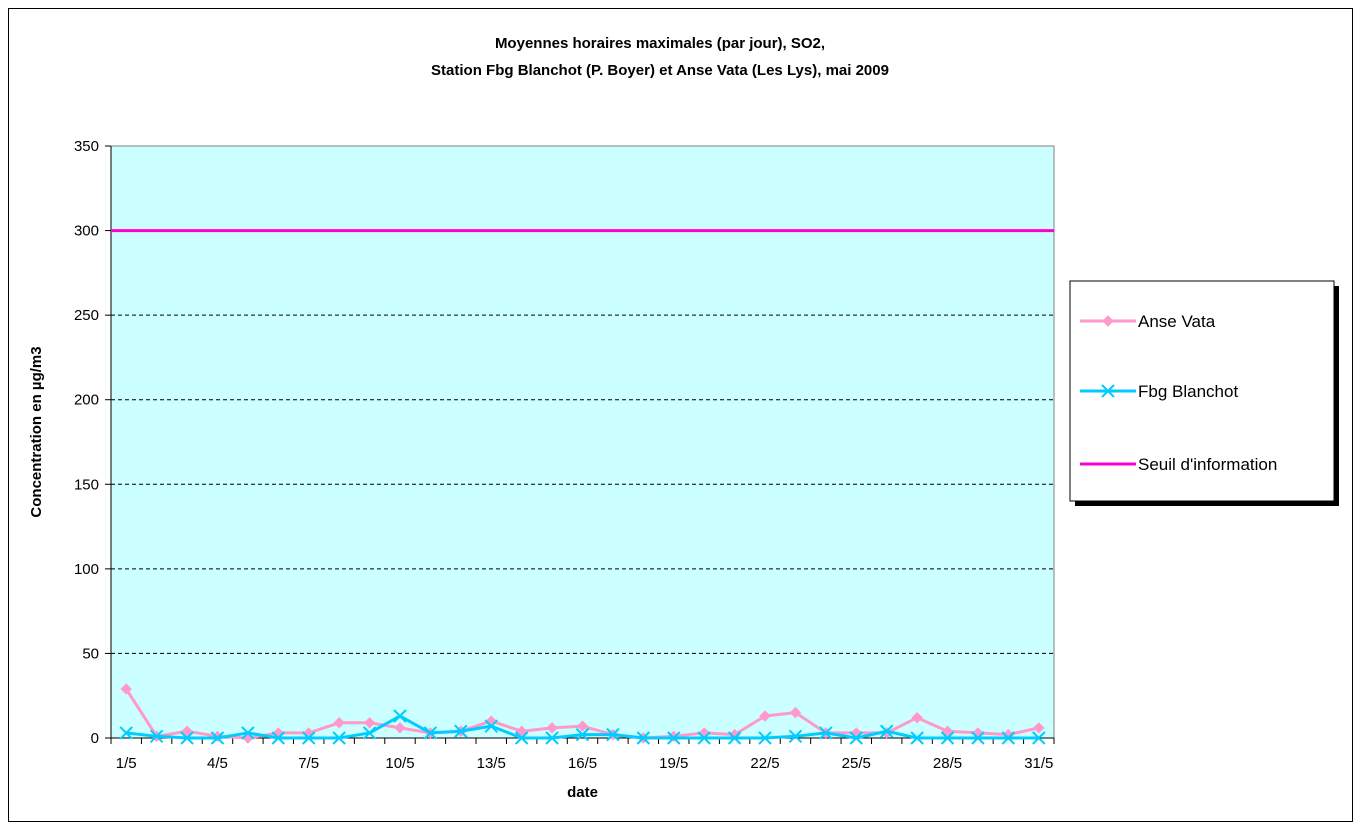 The height and width of the screenshot is (823, 1353). Describe the element at coordinates (308, 763) in the screenshot. I see `x-tick-label: 7/5` at that location.